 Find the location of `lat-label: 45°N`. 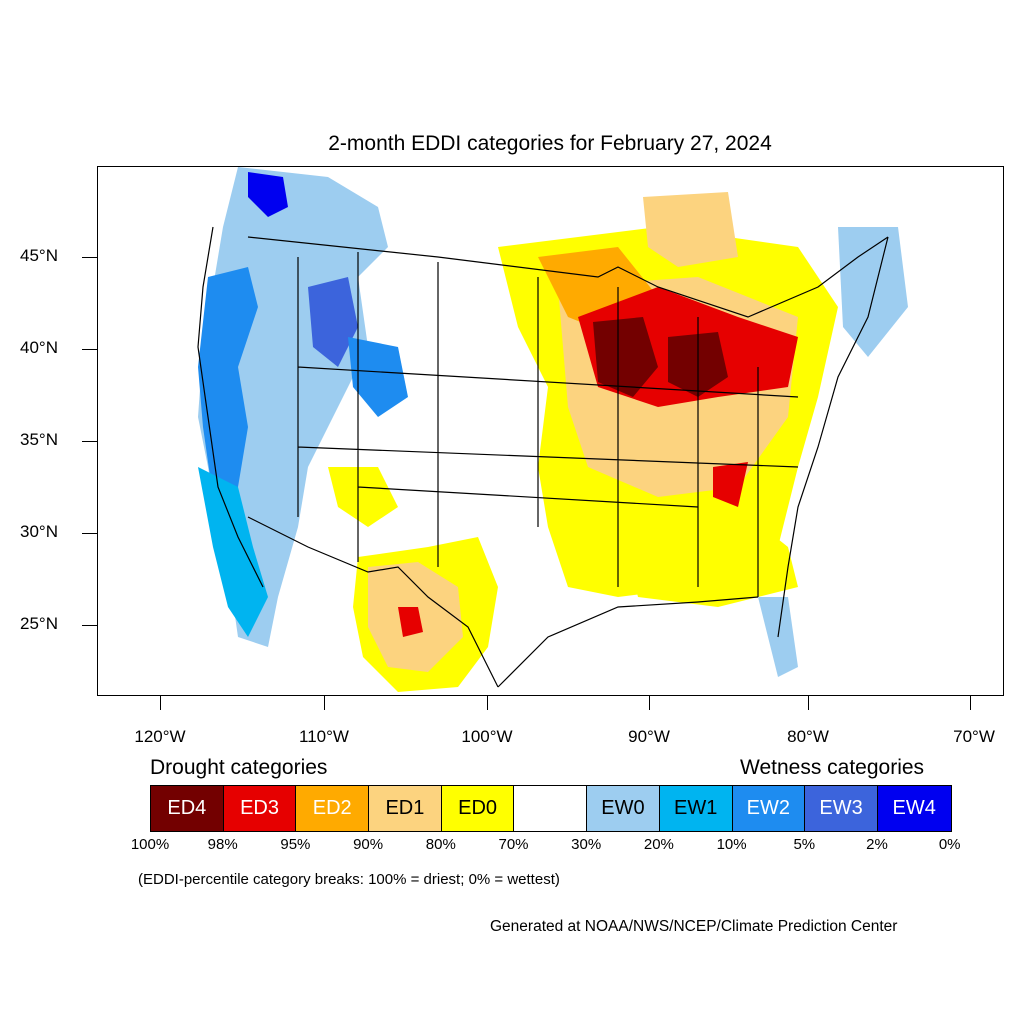

lat-label: 45°N is located at coordinates (39, 255).